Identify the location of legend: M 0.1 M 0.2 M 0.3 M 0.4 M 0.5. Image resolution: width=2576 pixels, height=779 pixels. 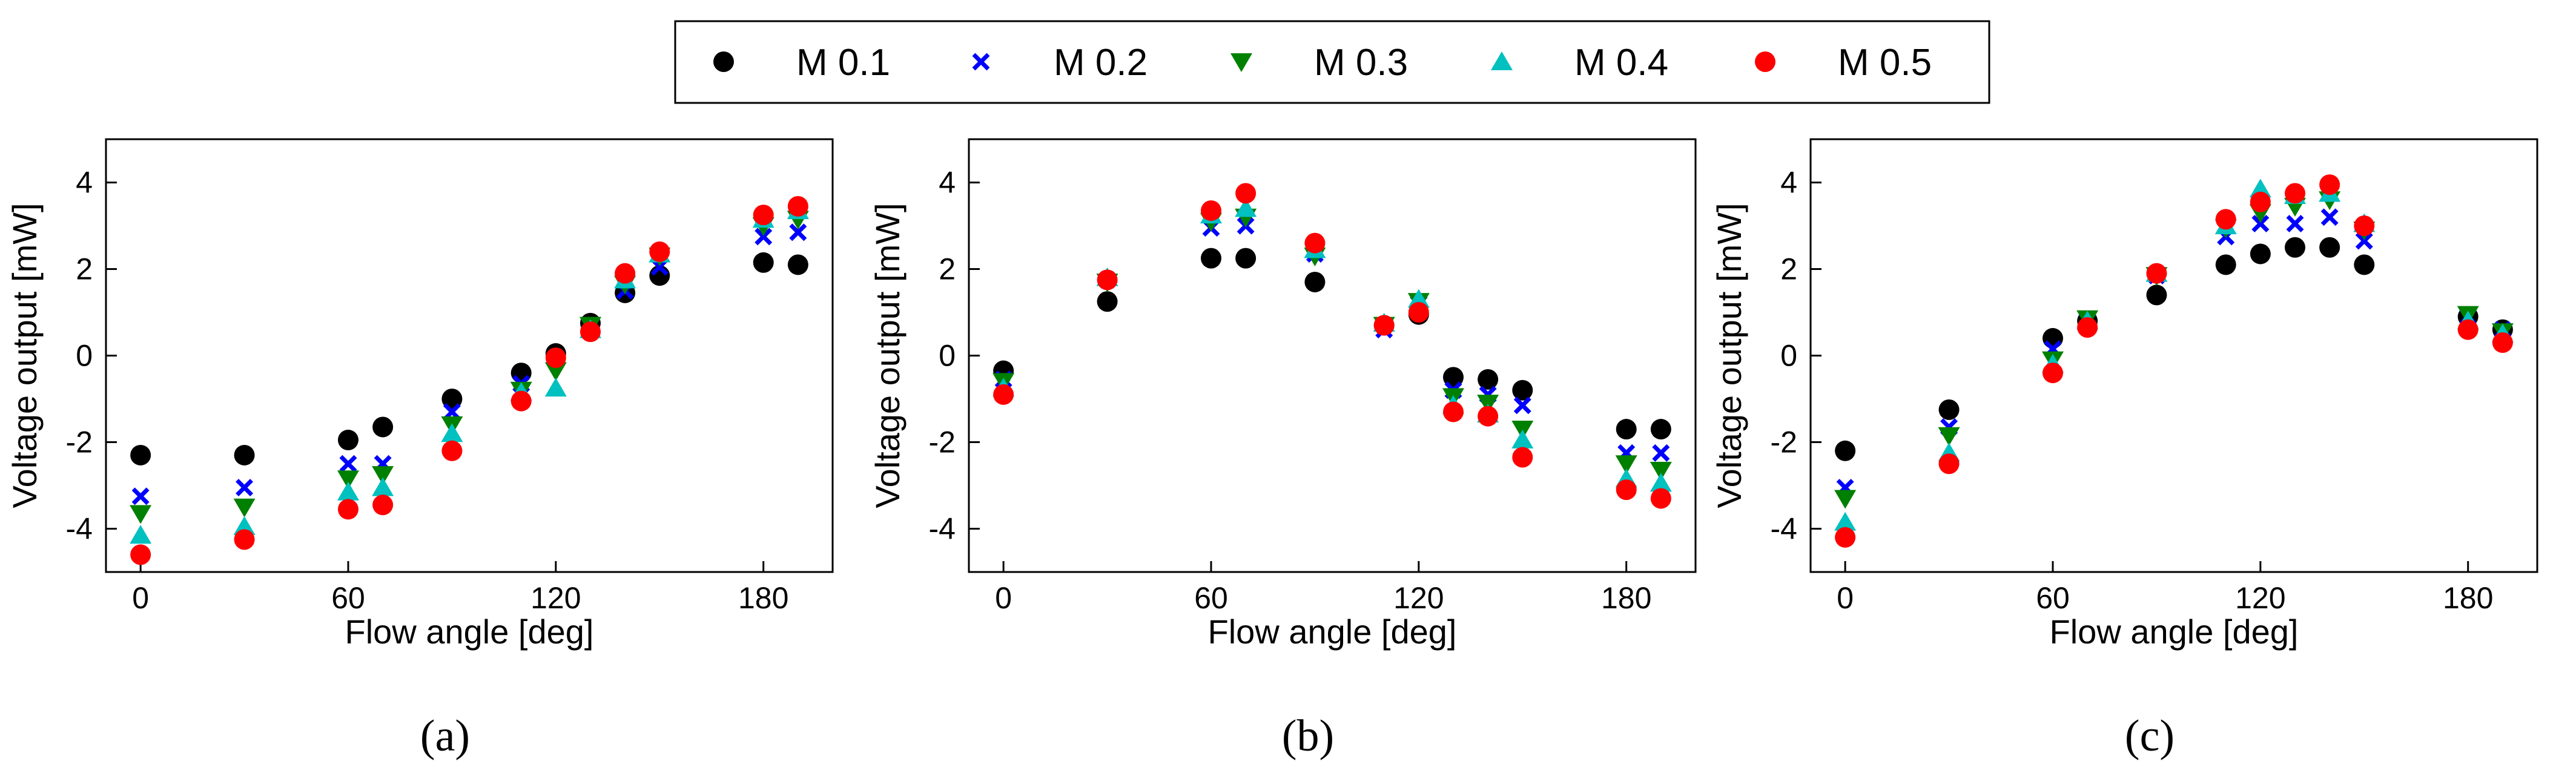
(1332, 62).